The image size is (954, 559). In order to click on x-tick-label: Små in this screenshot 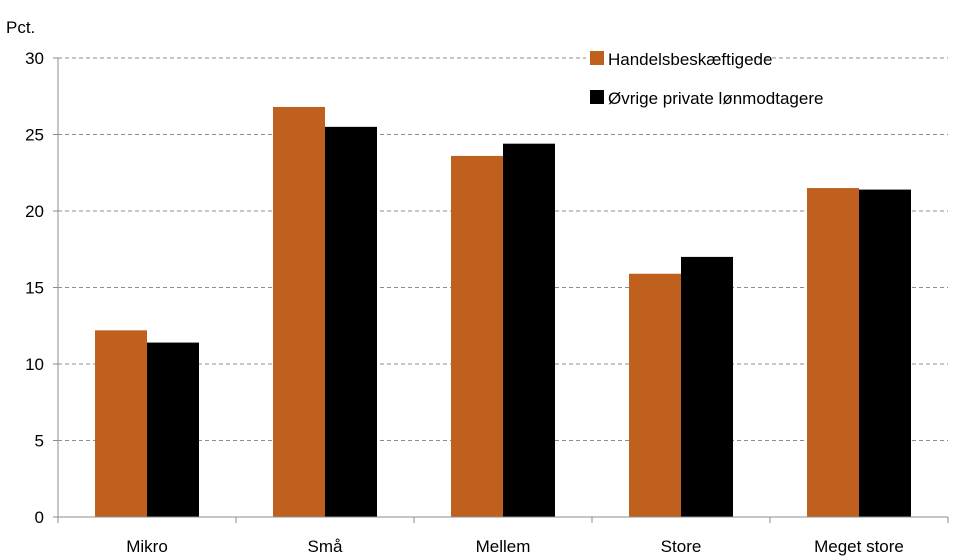, I will do `click(326, 546)`.